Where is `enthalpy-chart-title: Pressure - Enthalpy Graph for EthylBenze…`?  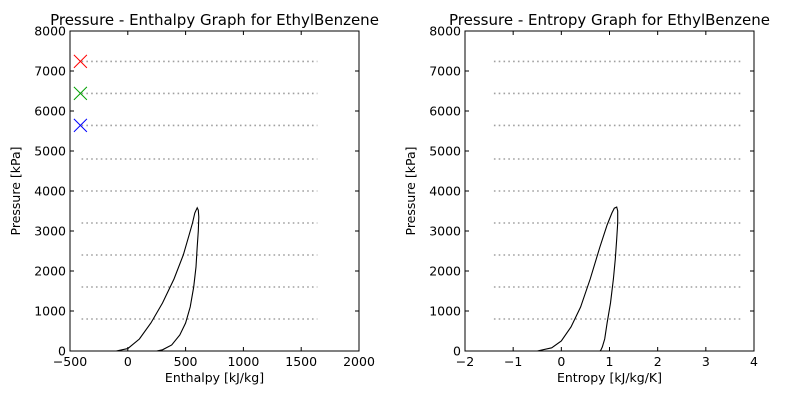 enthalpy-chart-title: Pressure - Enthalpy Graph for EthylBenze… is located at coordinates (214, 20).